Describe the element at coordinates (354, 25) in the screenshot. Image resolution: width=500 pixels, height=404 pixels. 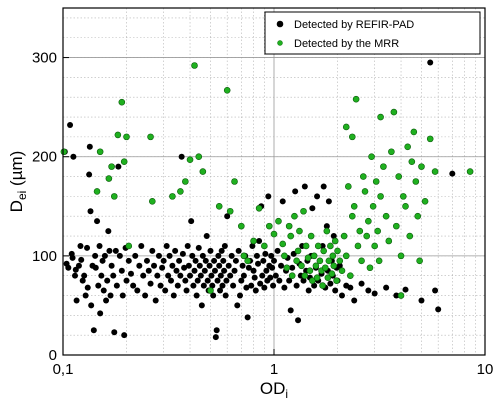
I see `legend-label-refir-pad: Detected by REFIR-PAD` at that location.